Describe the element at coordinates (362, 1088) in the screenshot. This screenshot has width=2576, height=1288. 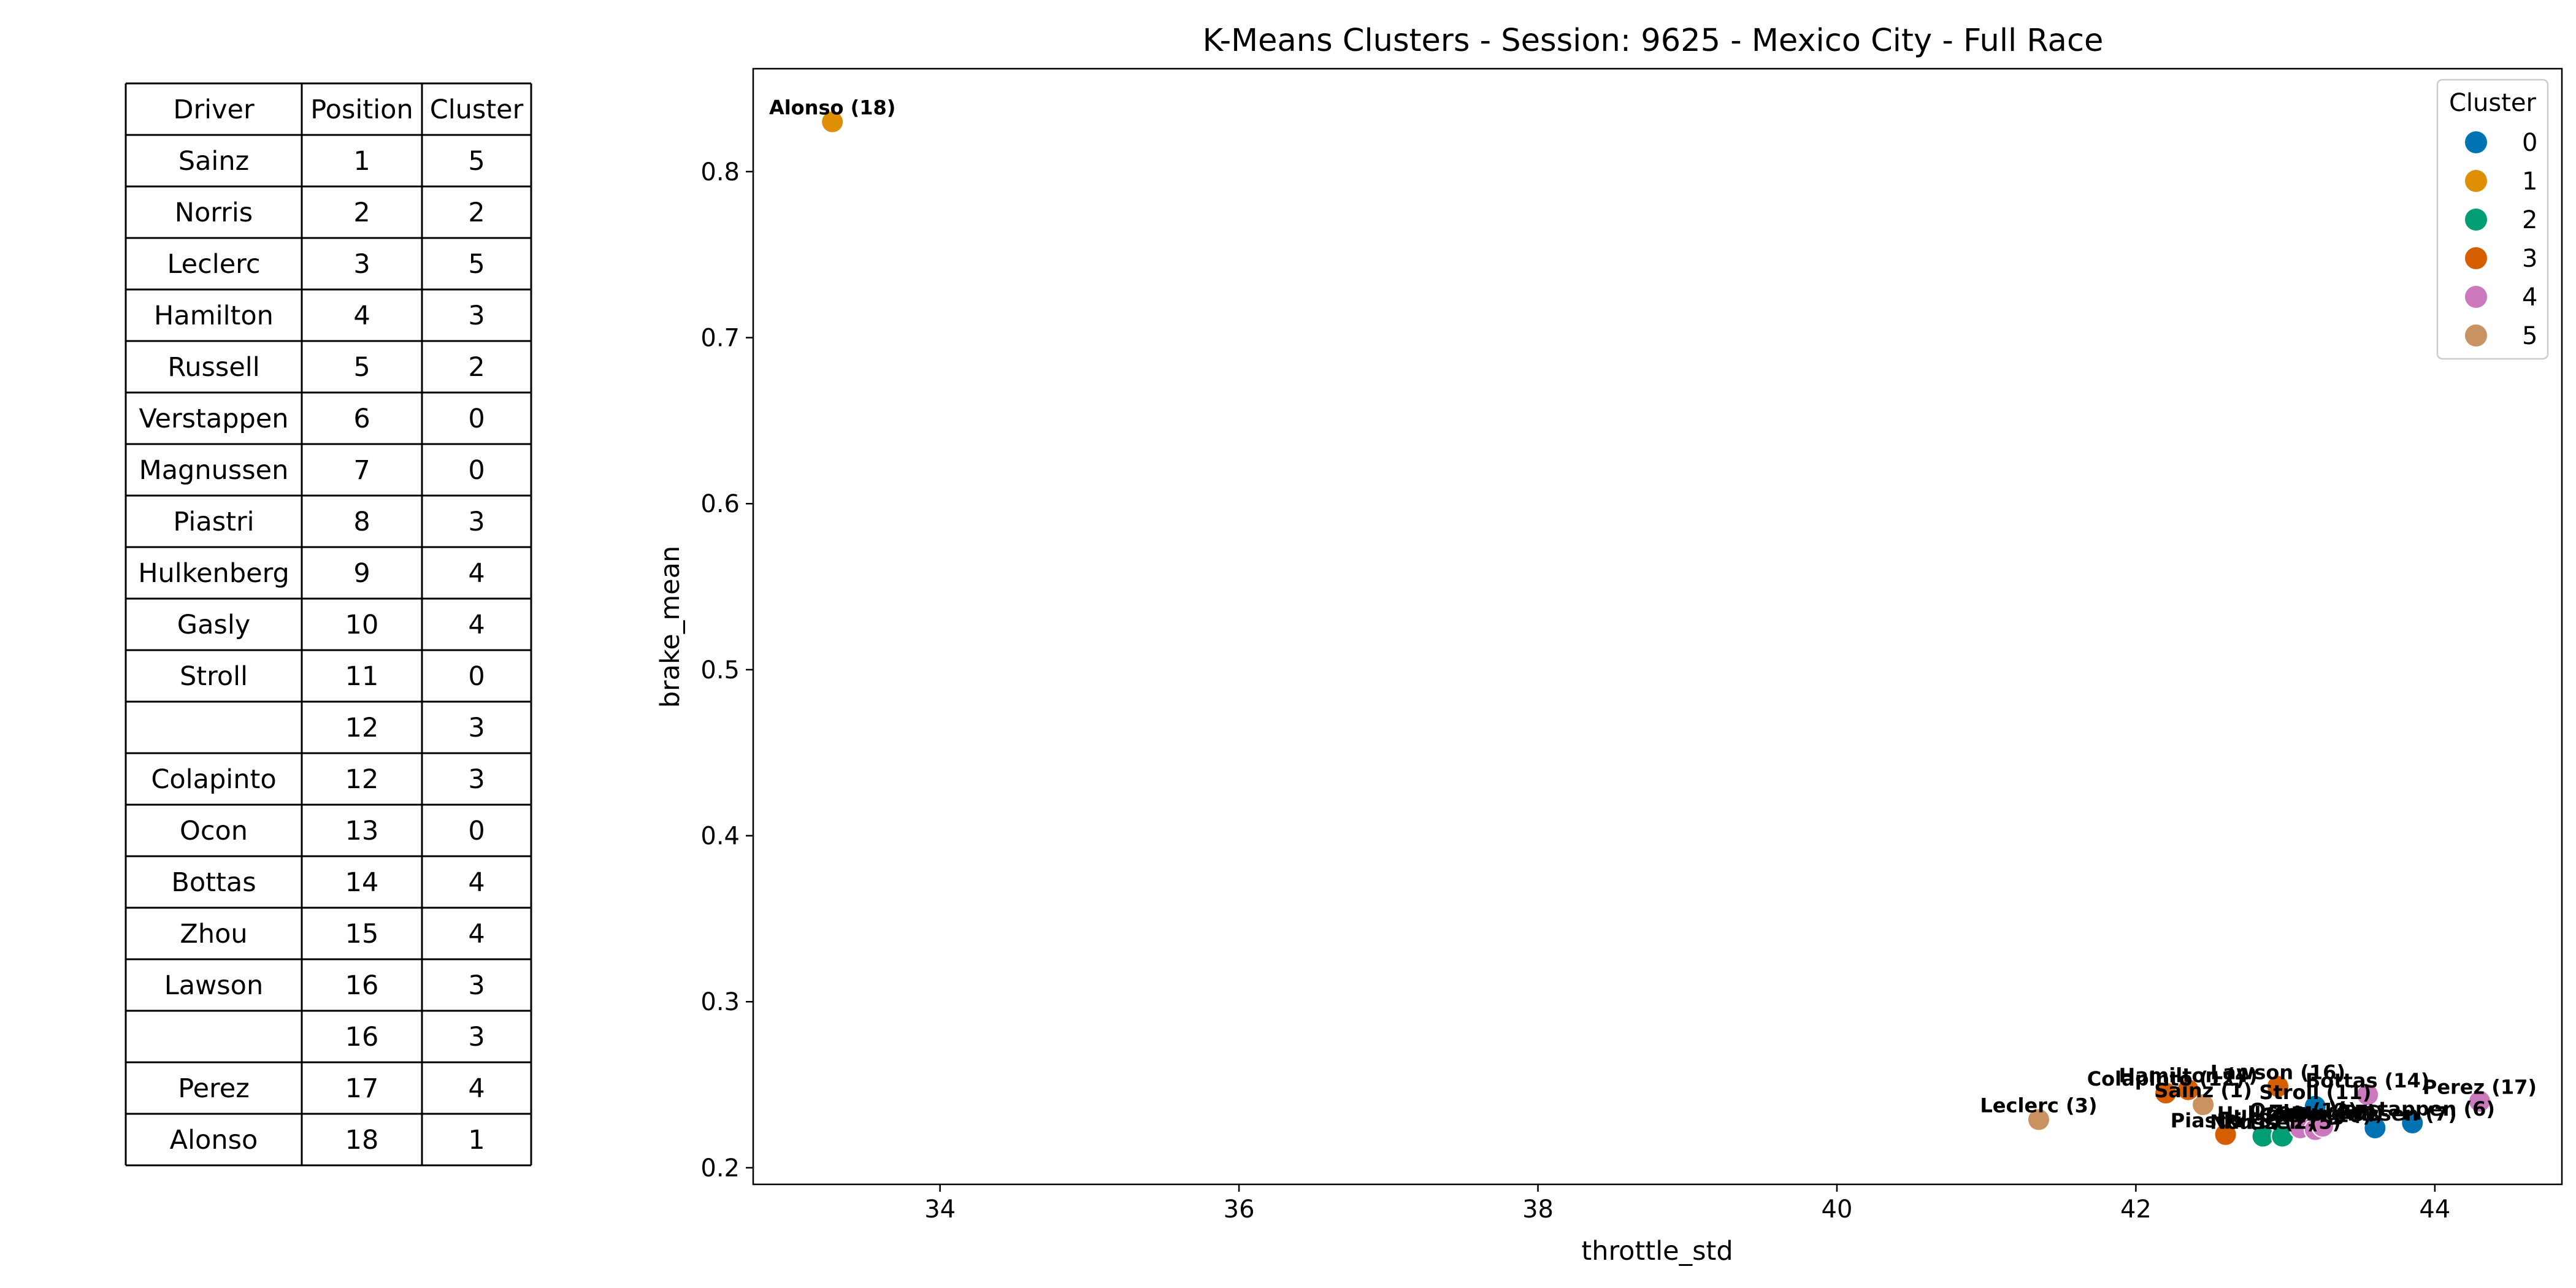
I see `table-cell: 17` at that location.